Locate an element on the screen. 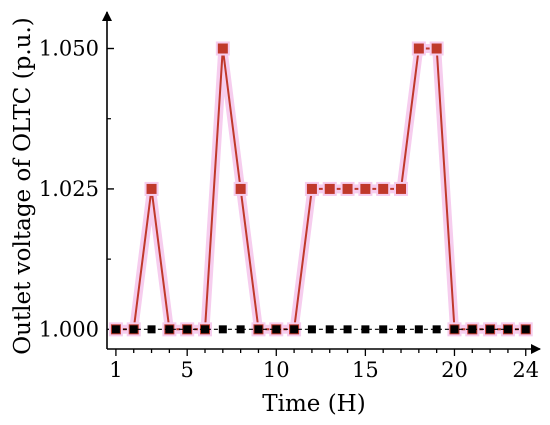 This screenshot has width=550, height=425. x-tick-label: 15 is located at coordinates (365, 370).